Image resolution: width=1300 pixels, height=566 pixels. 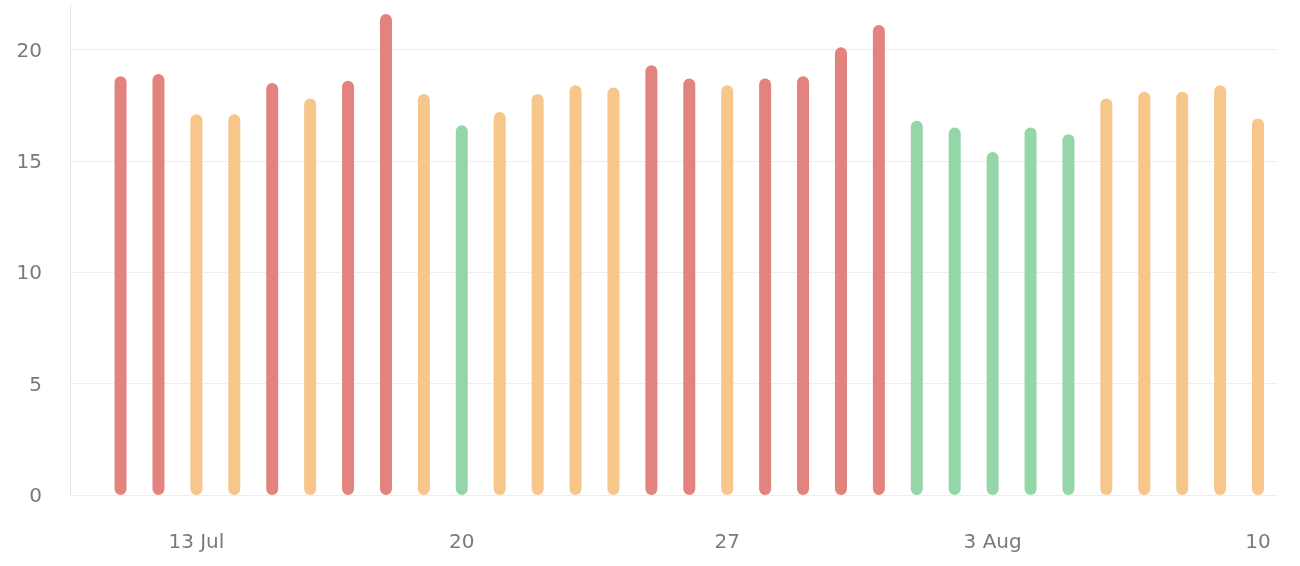 What do you see at coordinates (29, 49) in the screenshot?
I see `y-tick-label: 20` at bounding box center [29, 49].